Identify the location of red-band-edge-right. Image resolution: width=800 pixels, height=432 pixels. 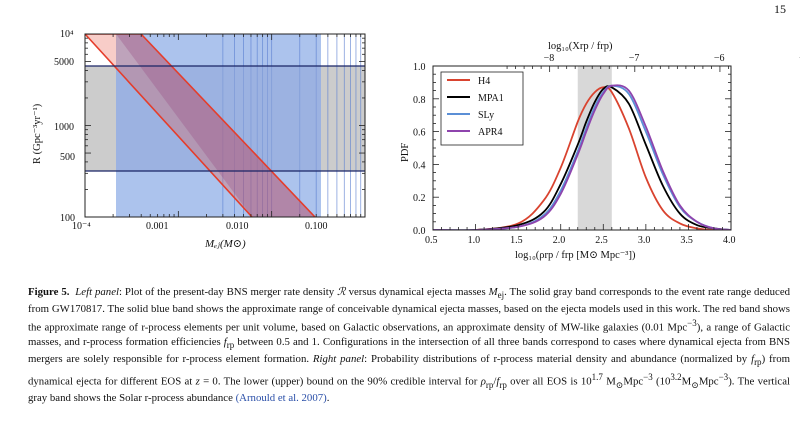
(228, 125).